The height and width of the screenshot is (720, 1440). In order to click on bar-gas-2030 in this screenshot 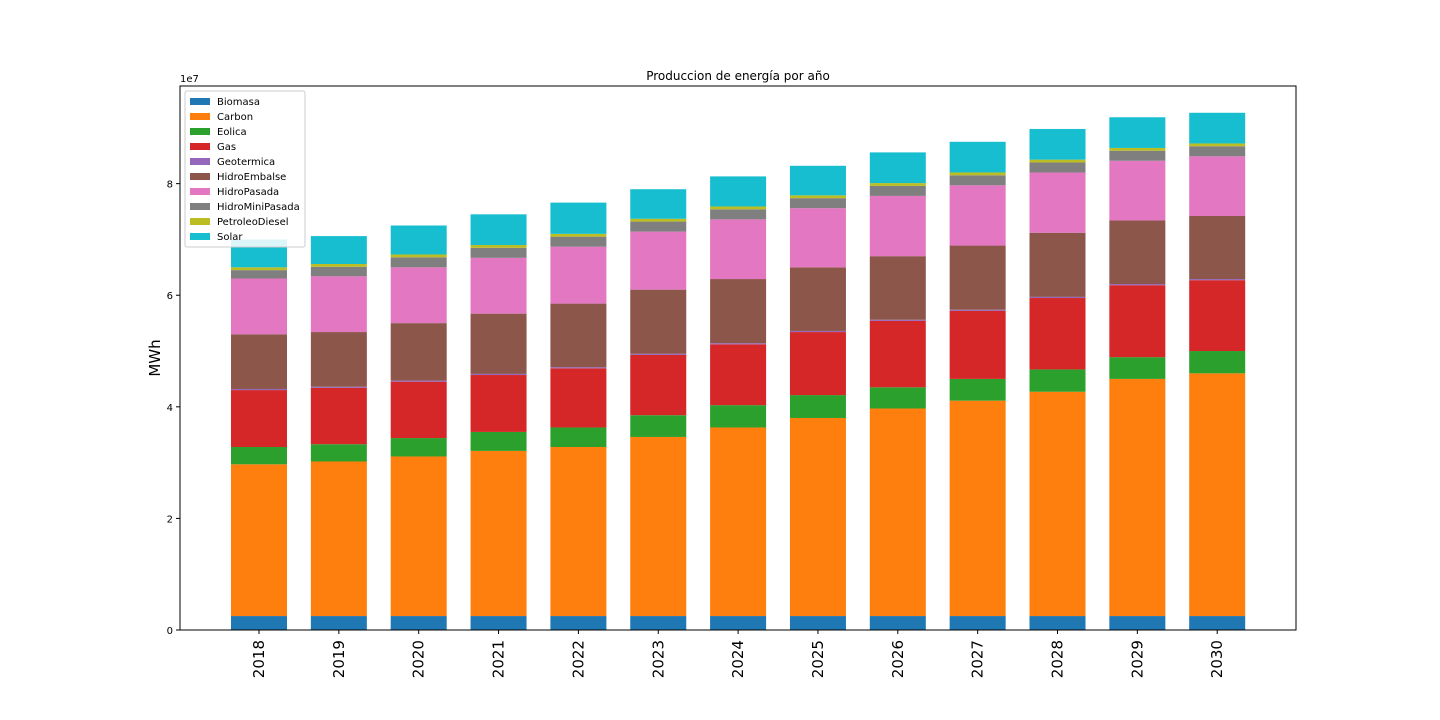, I will do `click(1217, 316)`.